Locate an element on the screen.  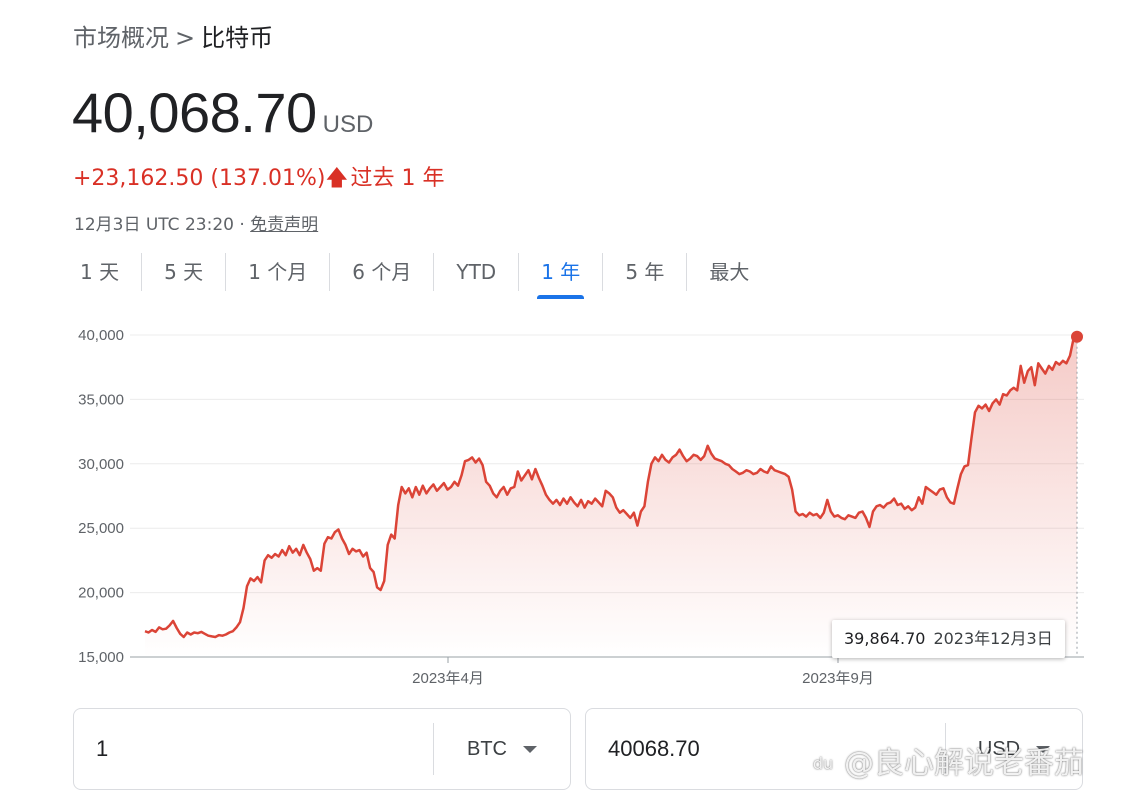
converter-from: 1 BTC is located at coordinates (322, 749).